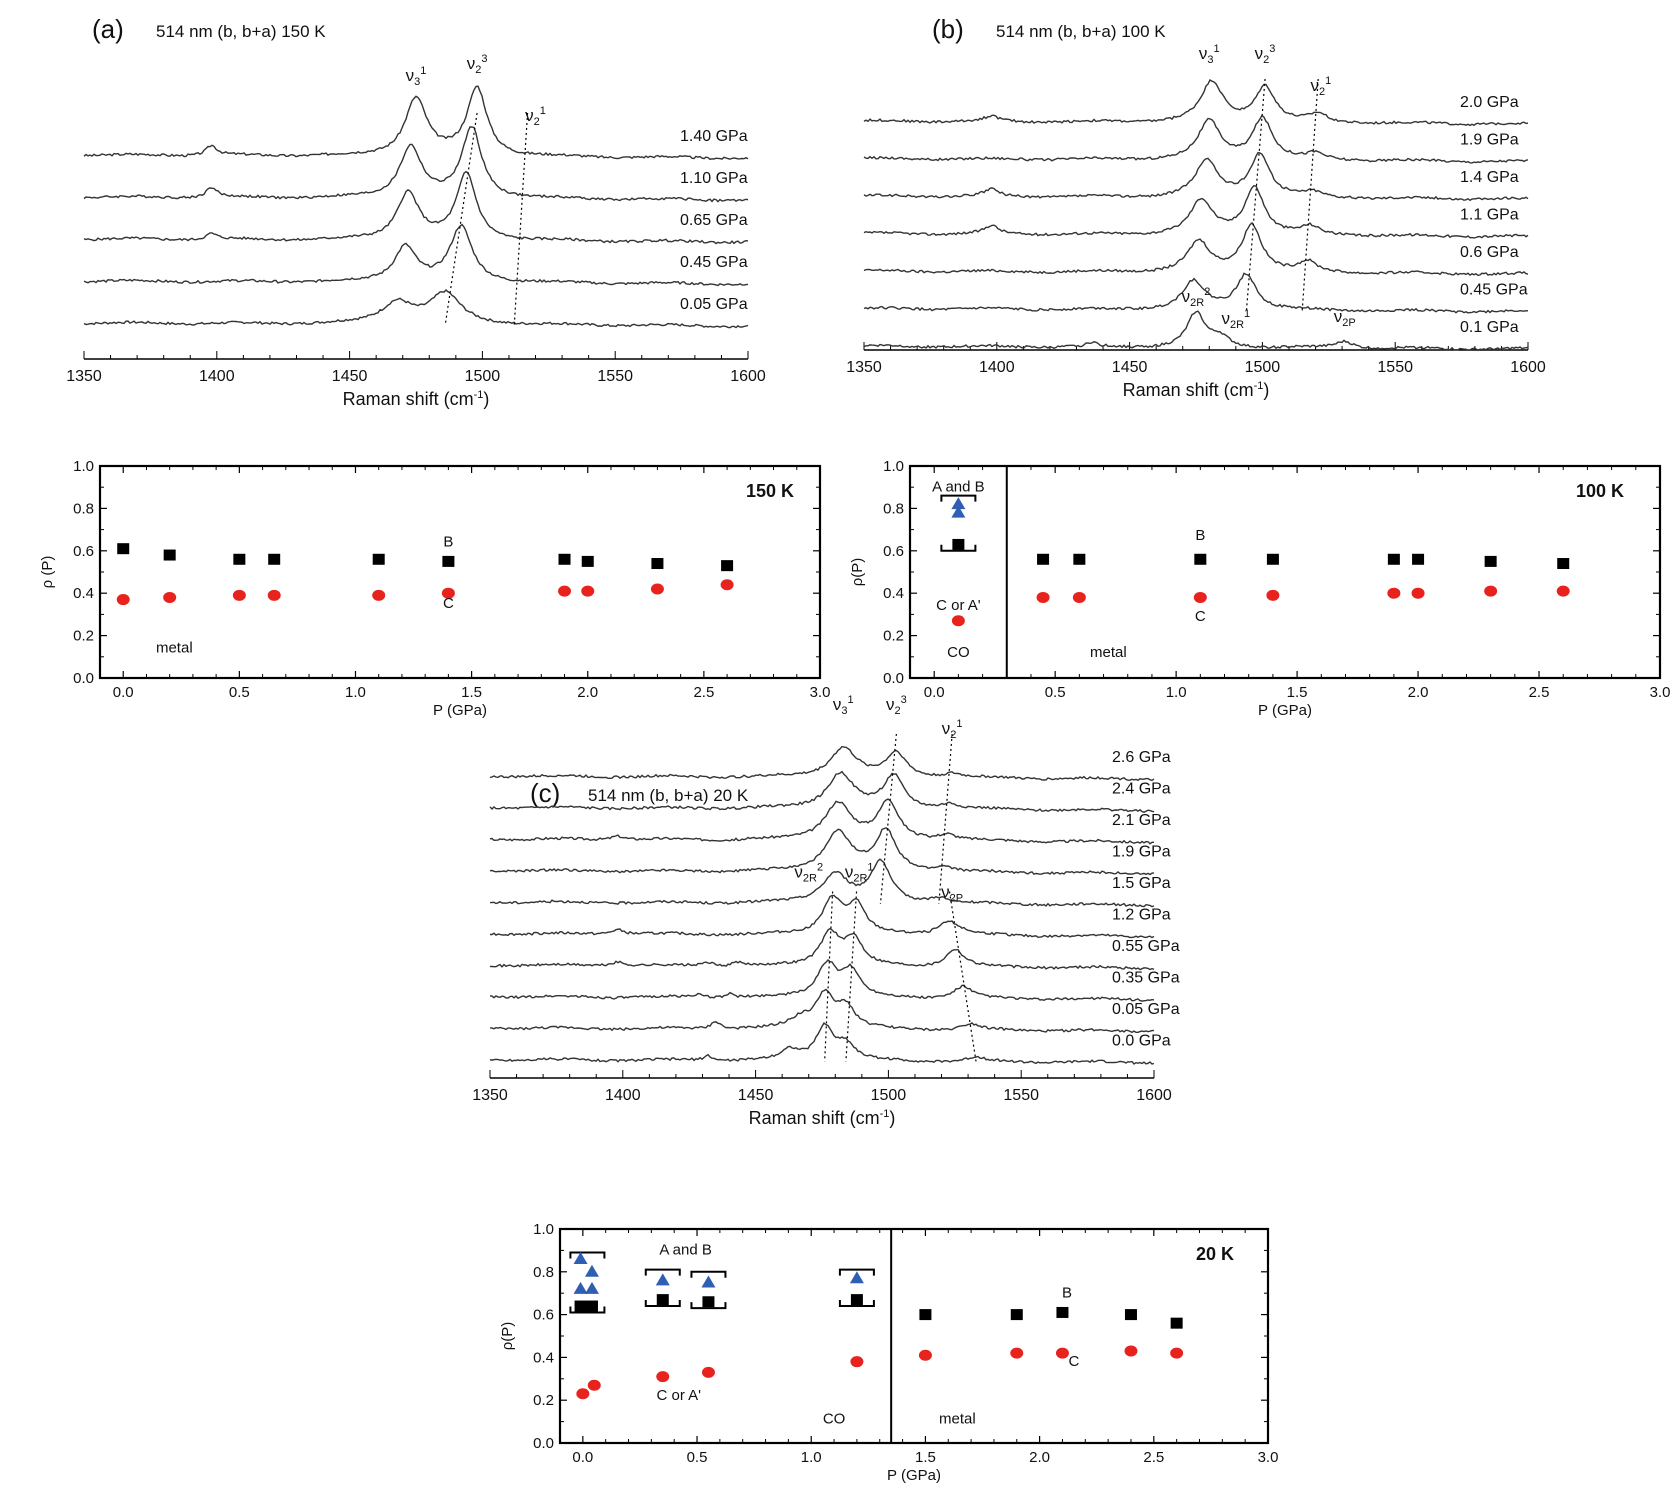 The image size is (1678, 1498). I want to click on pressure-label: 0.65 GPa, so click(714, 220).